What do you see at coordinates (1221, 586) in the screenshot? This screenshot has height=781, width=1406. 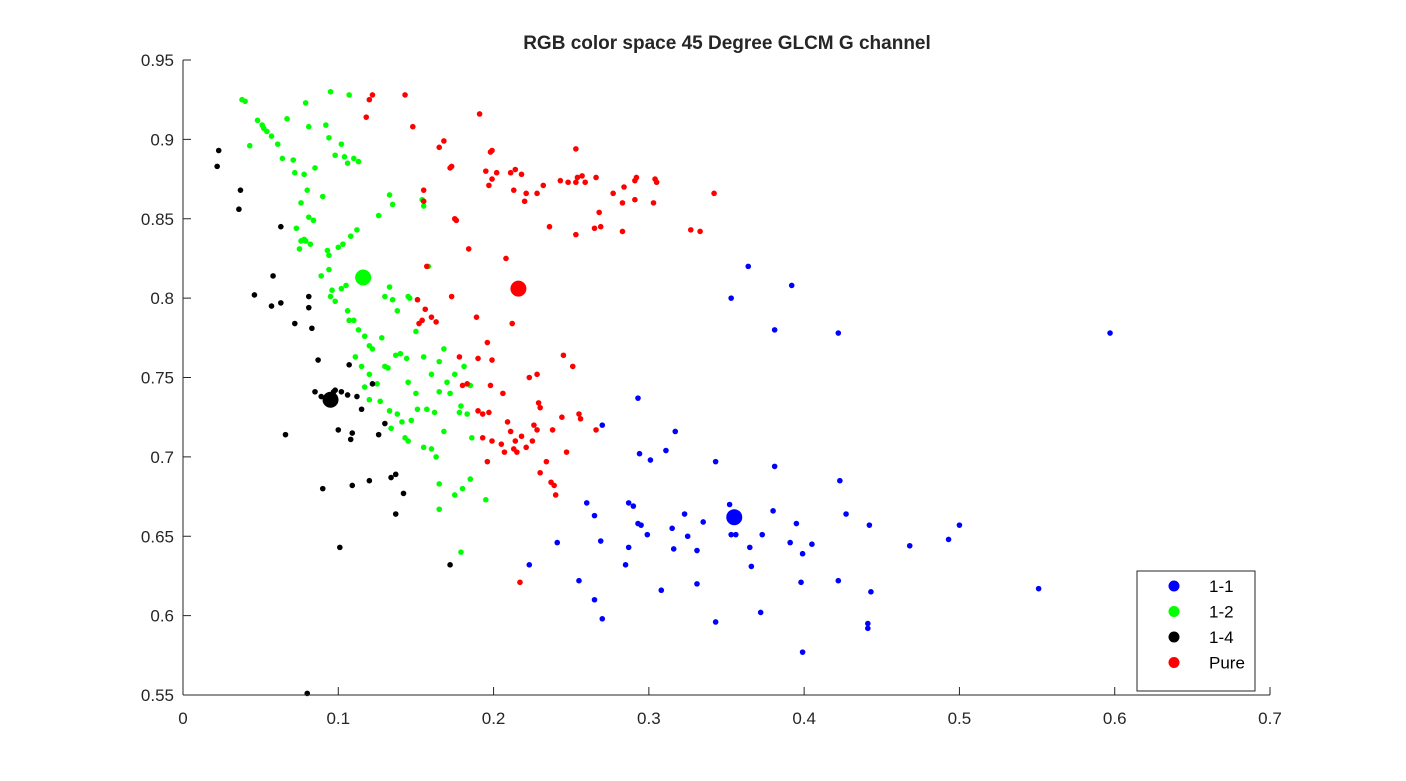 I see `legend-label-1-1: 1-1` at bounding box center [1221, 586].